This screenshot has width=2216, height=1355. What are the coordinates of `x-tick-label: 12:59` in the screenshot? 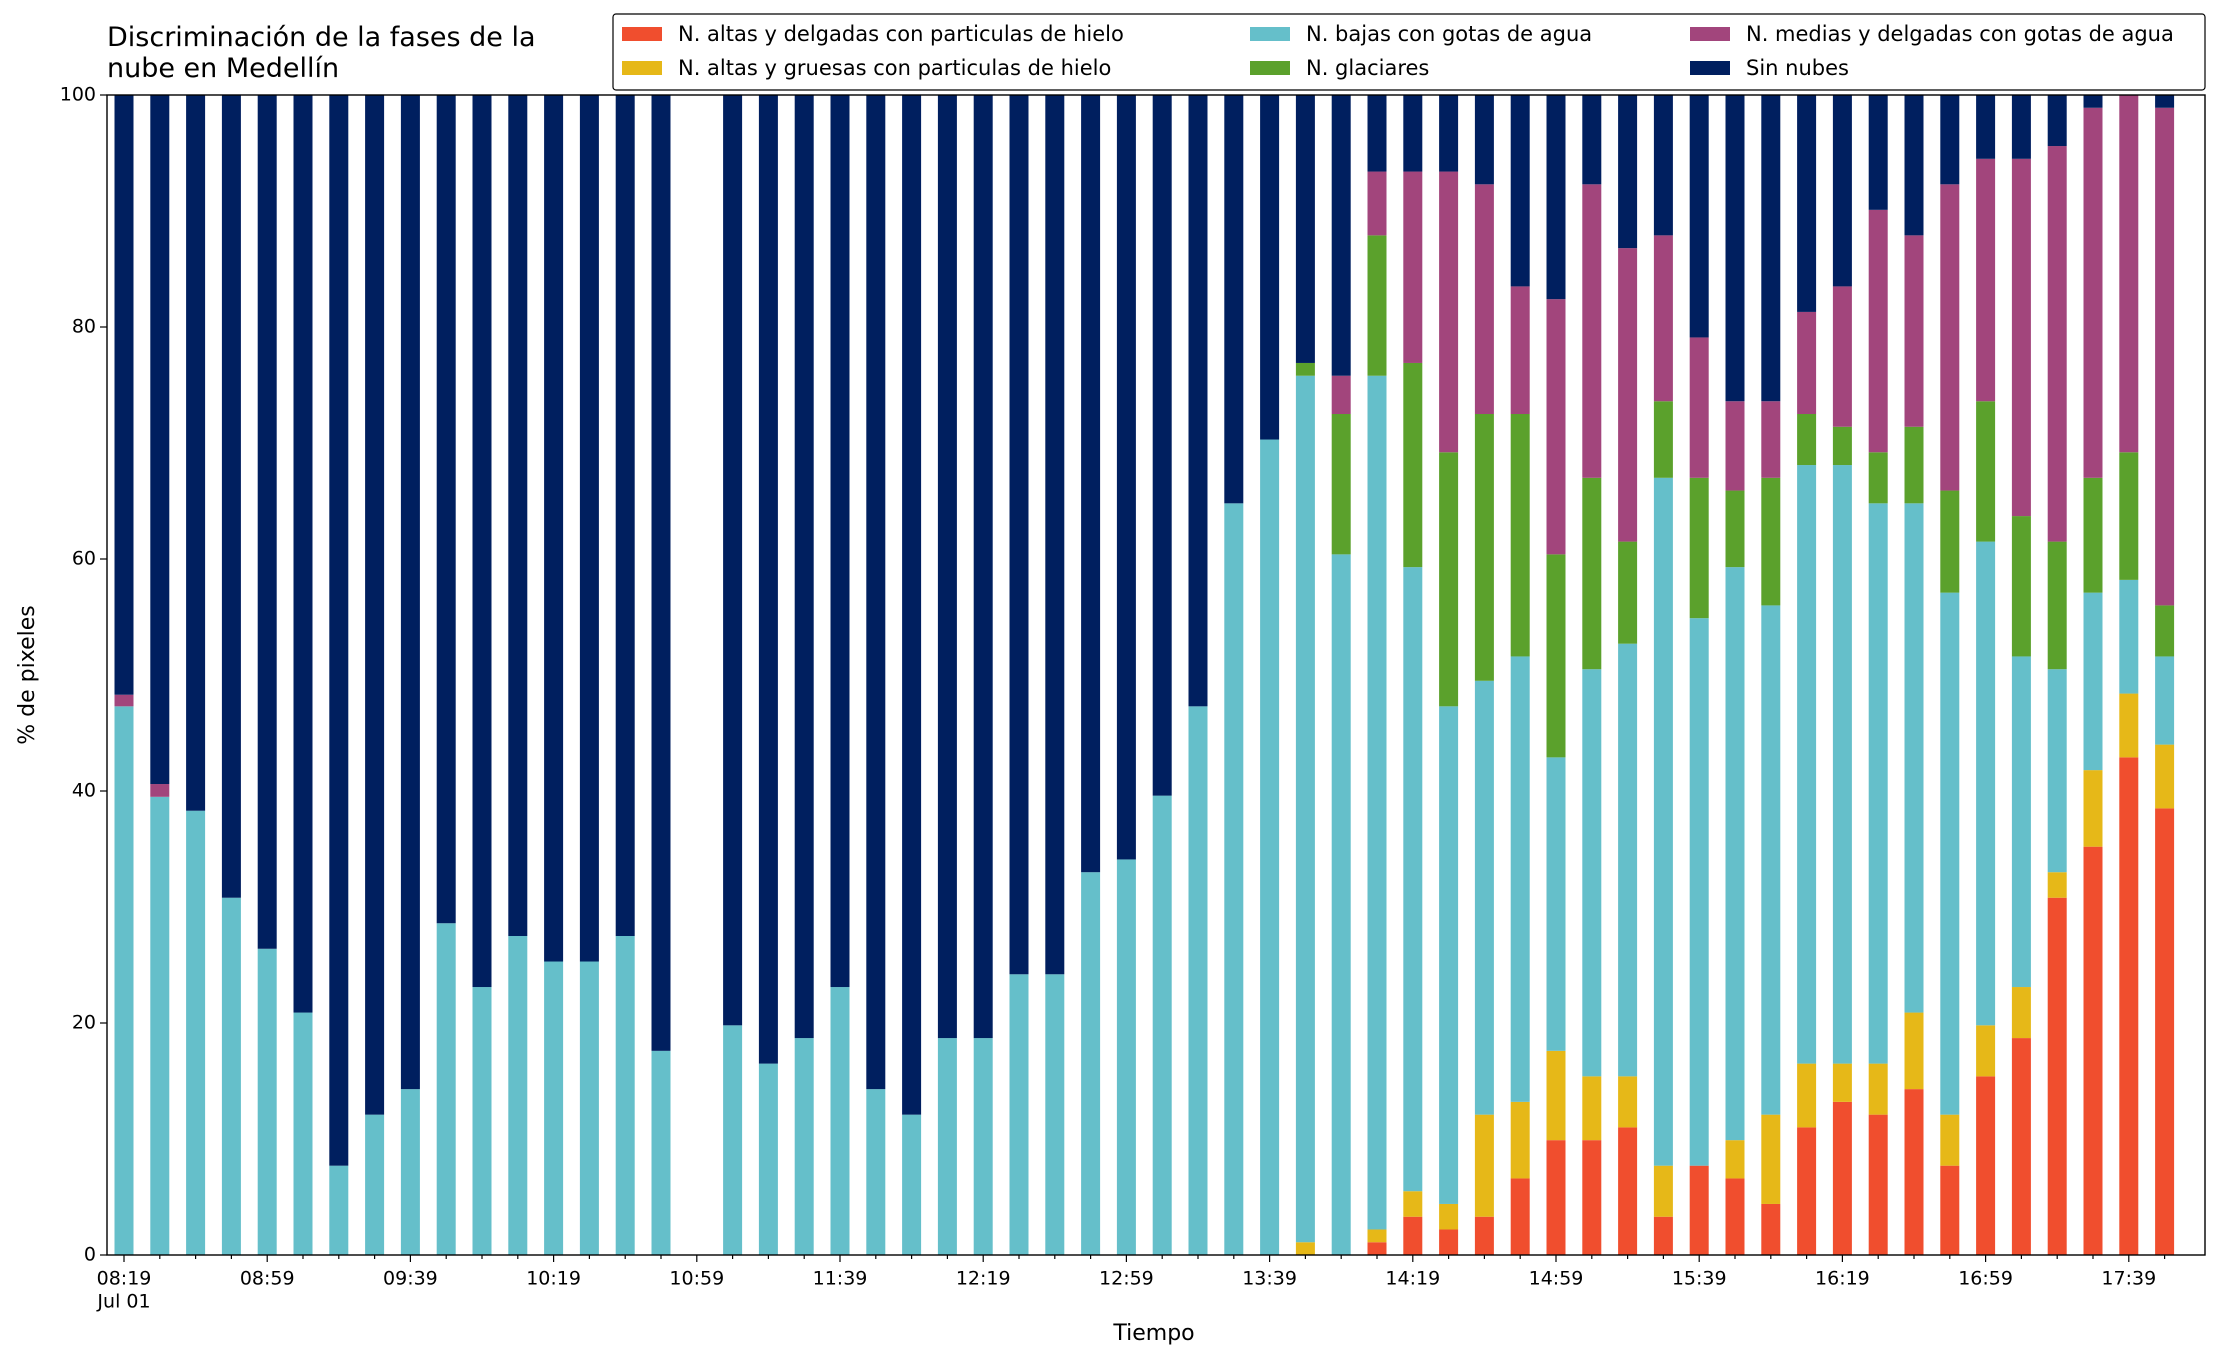 It's located at (1126, 1279).